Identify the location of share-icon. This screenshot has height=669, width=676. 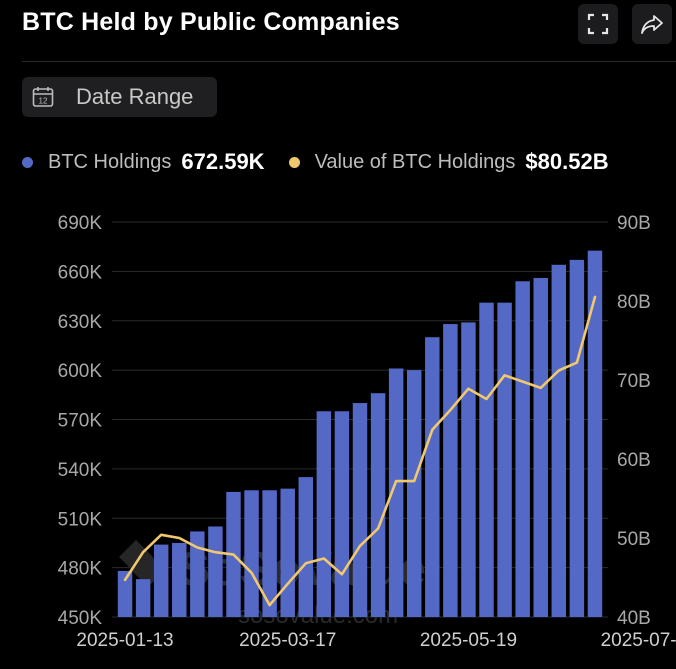
(652, 24).